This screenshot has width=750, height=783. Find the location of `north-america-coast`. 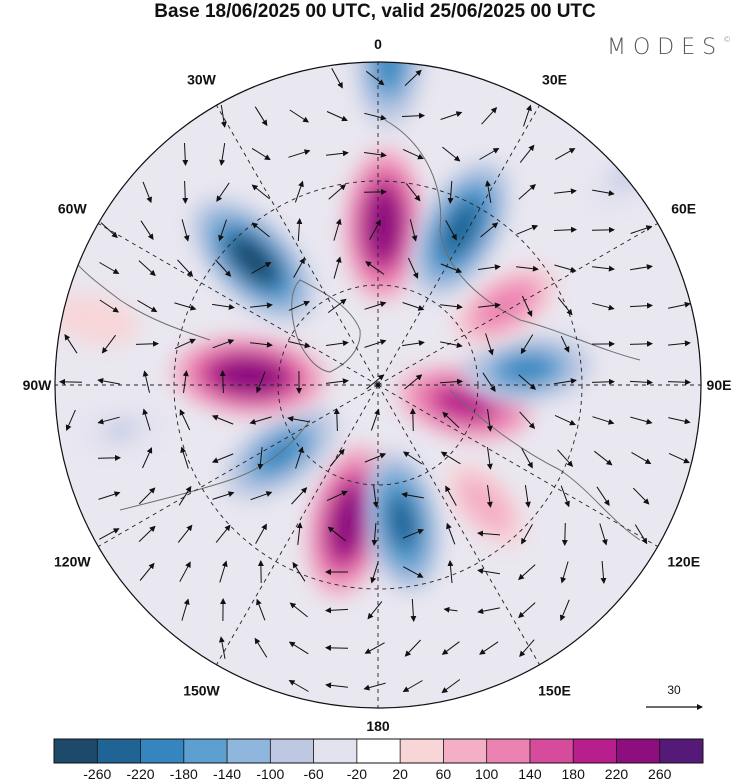

north-america-coast is located at coordinates (215, 465).